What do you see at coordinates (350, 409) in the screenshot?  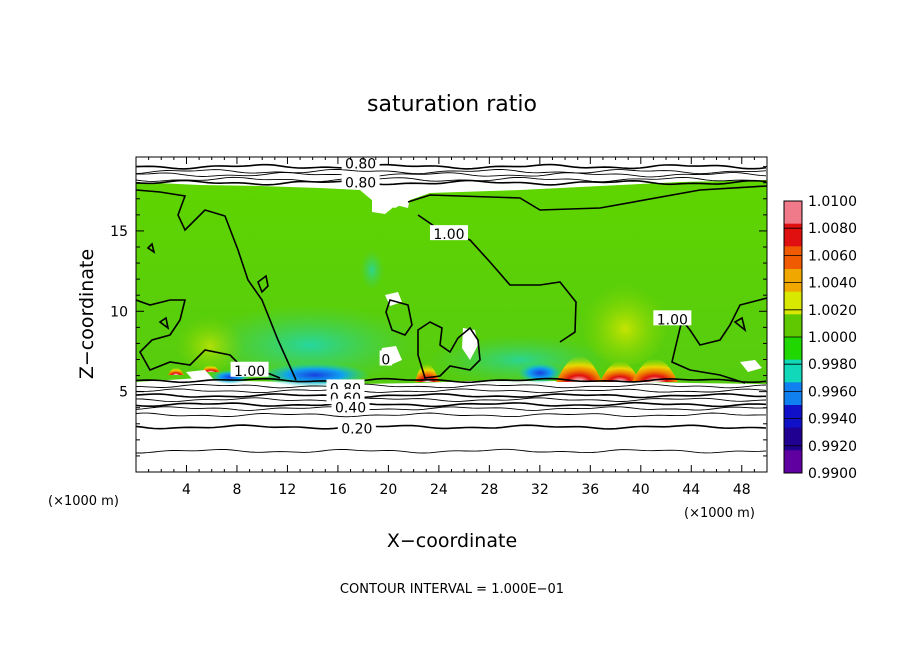 I see `contour-label: 0.40` at bounding box center [350, 409].